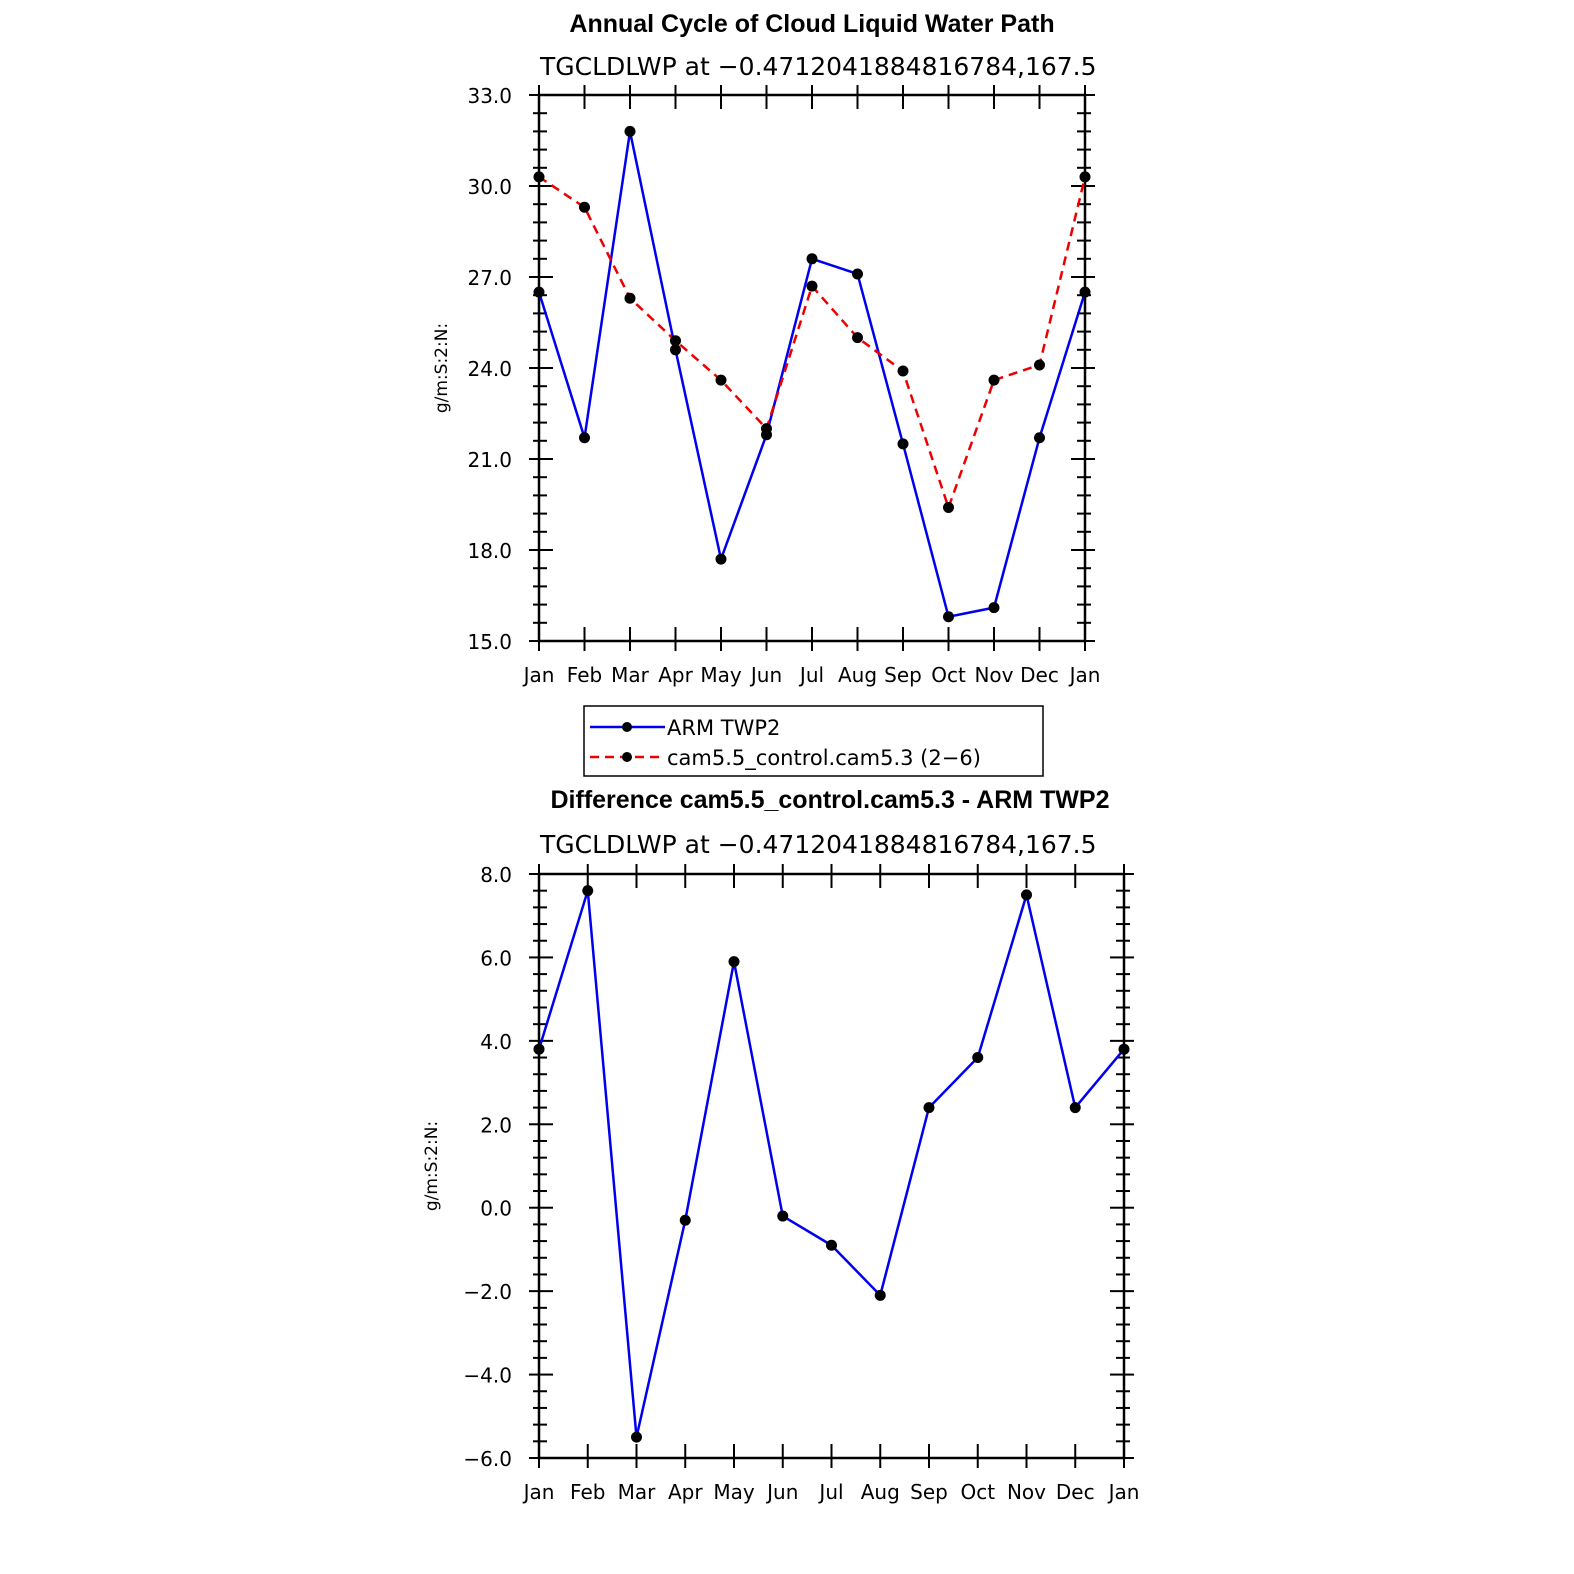 The width and height of the screenshot is (1574, 1574). What do you see at coordinates (489, 642) in the screenshot?
I see `y-tick-label: 15.0` at bounding box center [489, 642].